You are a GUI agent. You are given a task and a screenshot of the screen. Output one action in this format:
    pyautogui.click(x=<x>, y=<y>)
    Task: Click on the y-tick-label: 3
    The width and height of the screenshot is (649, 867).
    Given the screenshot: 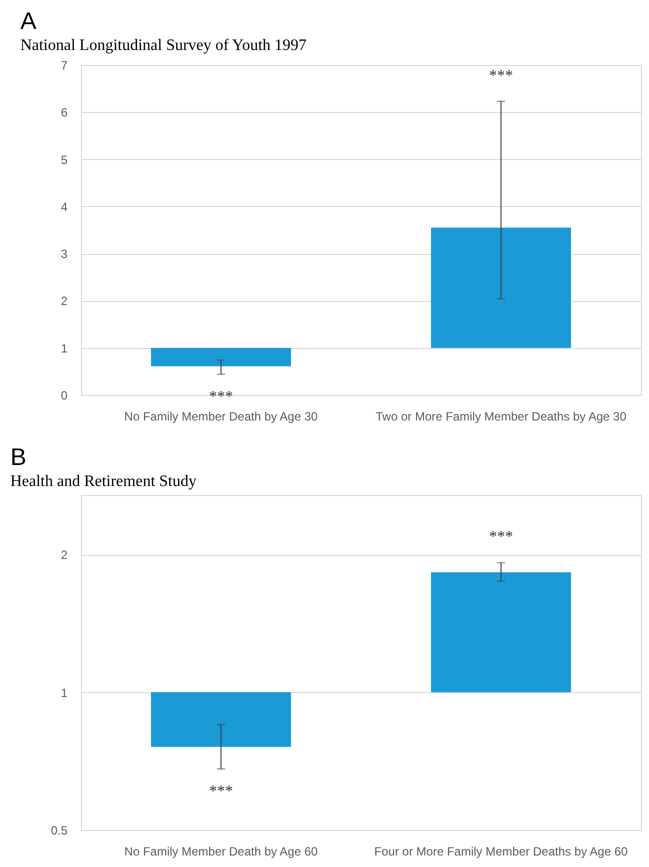 What is the action you would take?
    pyautogui.click(x=64, y=254)
    